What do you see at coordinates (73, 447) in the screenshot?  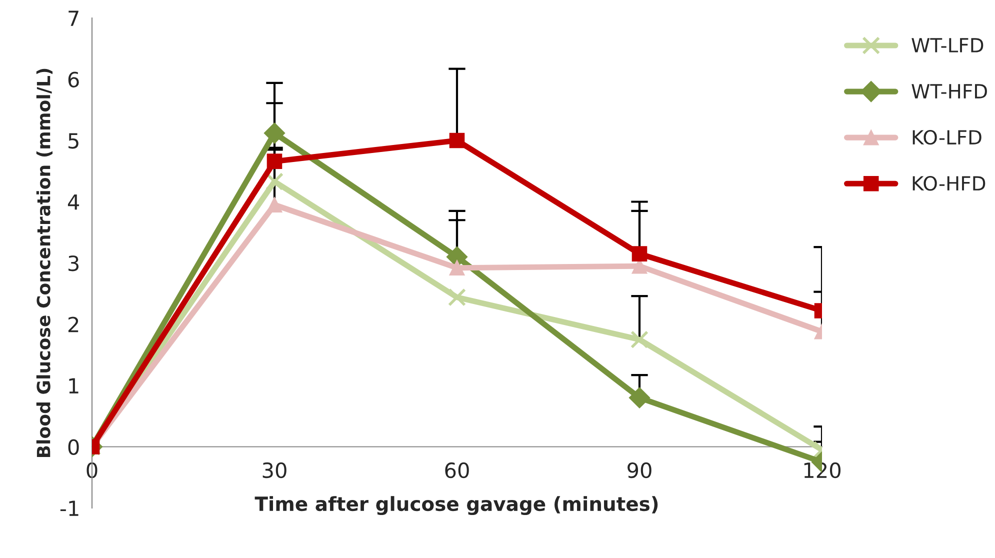 I see `y-tick-label: 0` at bounding box center [73, 447].